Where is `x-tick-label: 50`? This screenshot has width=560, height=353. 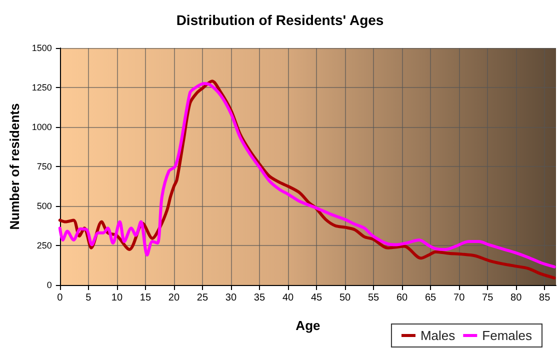
x-tick-label: 50 is located at coordinates (345, 298).